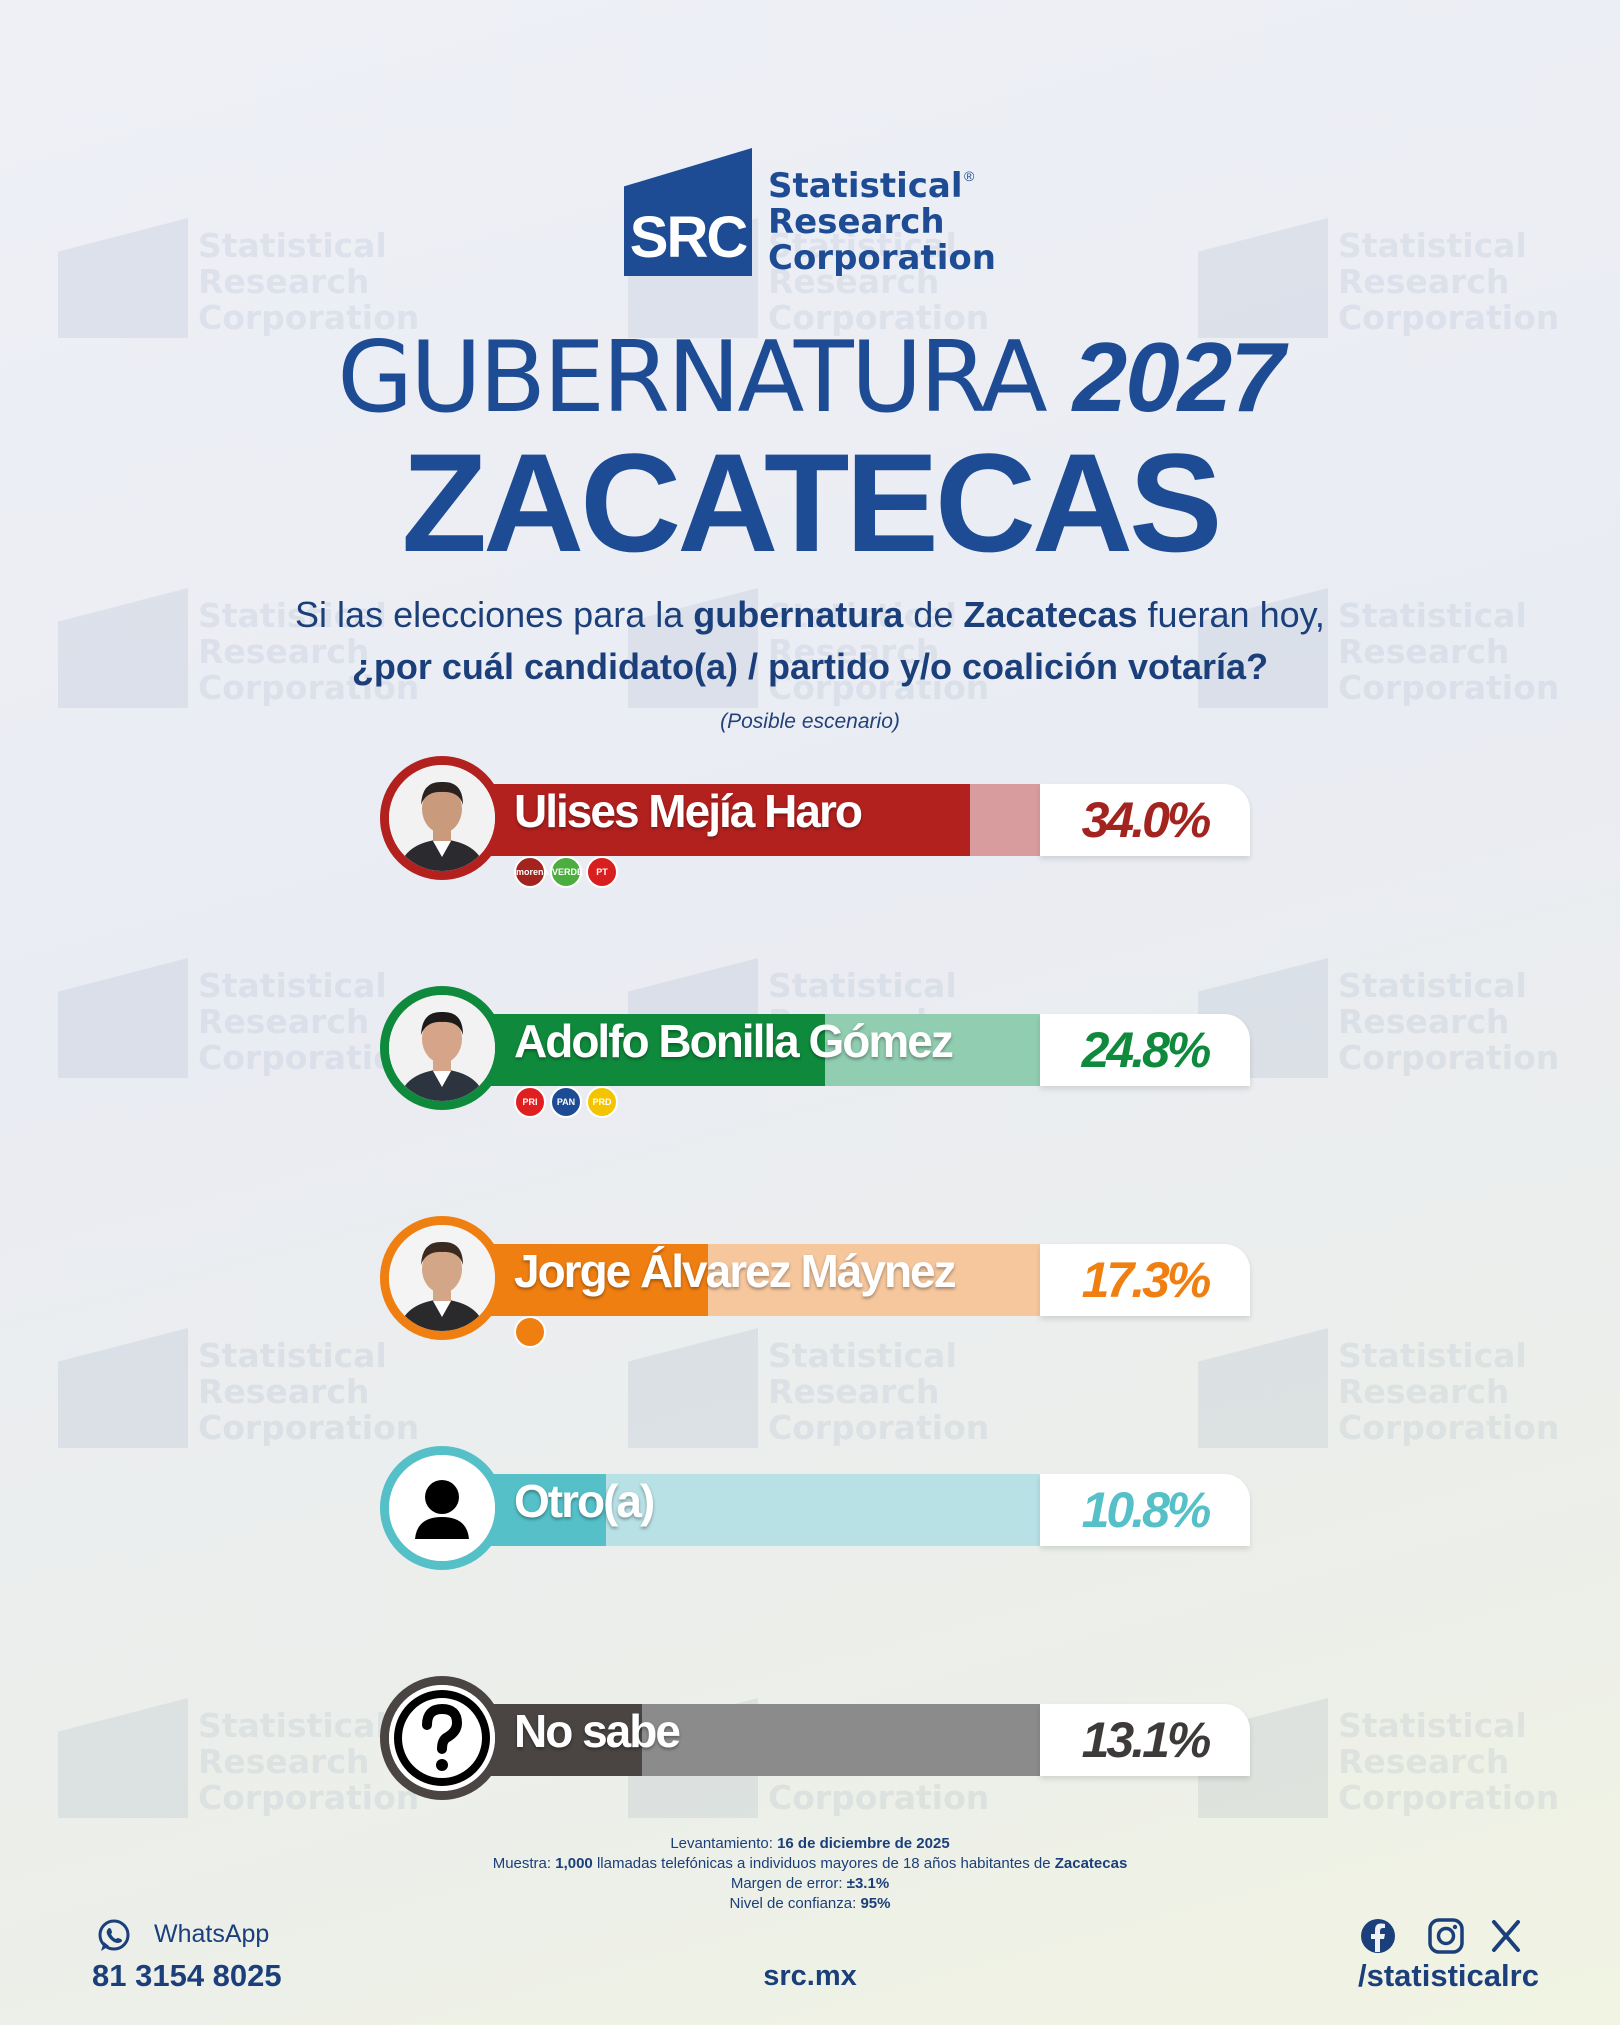  I want to click on title-office-text: GUBERNATURA, so click(705, 378).